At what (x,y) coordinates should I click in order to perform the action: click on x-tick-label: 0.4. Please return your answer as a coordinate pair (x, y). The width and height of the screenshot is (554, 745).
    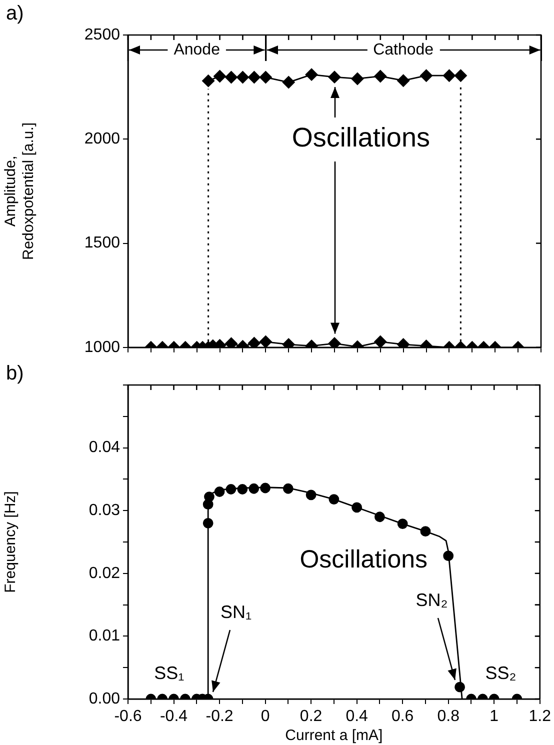
    Looking at the image, I should click on (357, 717).